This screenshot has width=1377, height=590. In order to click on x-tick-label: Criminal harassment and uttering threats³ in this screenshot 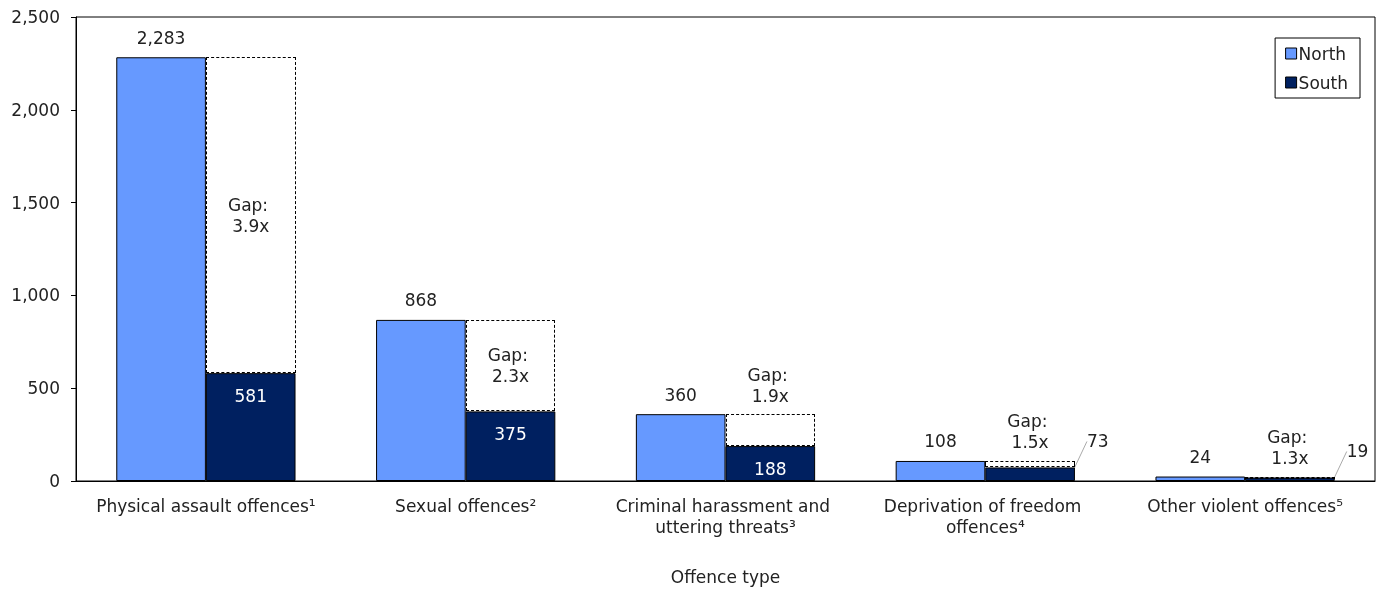, I will do `click(725, 516)`.